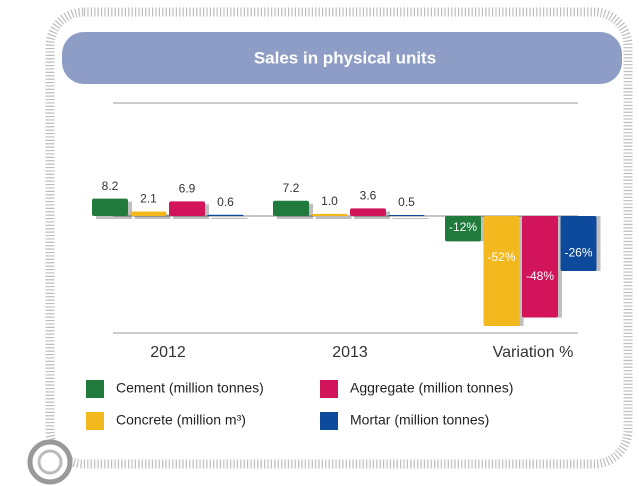 Image resolution: width=639 pixels, height=486 pixels. What do you see at coordinates (501, 257) in the screenshot?
I see `value-label: -52%` at bounding box center [501, 257].